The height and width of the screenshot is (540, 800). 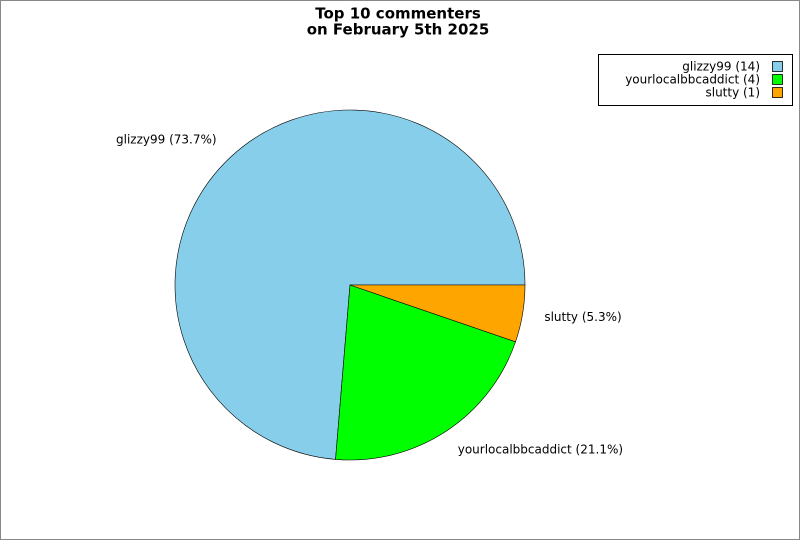 What do you see at coordinates (721, 67) in the screenshot?
I see `legend-label: glizzy99 (14)` at bounding box center [721, 67].